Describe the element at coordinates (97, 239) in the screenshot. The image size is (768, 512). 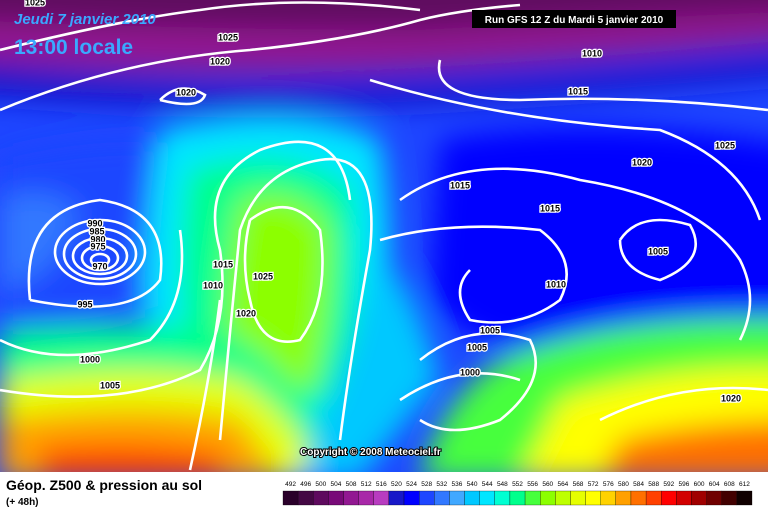
I see `isobar-label: 980` at that location.